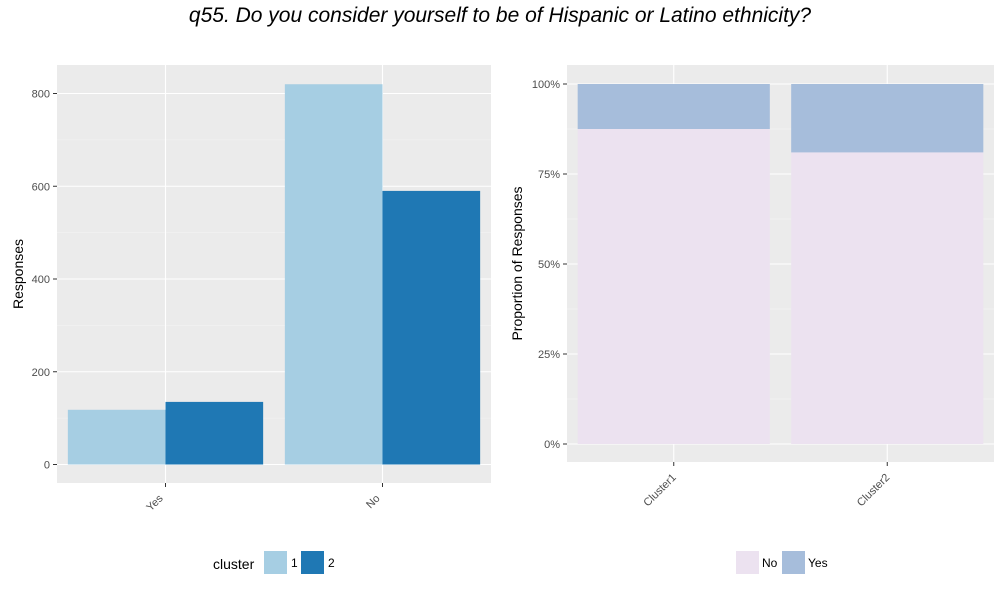 The image size is (1000, 600). I want to click on y-tick-label: 0, so click(47, 466).